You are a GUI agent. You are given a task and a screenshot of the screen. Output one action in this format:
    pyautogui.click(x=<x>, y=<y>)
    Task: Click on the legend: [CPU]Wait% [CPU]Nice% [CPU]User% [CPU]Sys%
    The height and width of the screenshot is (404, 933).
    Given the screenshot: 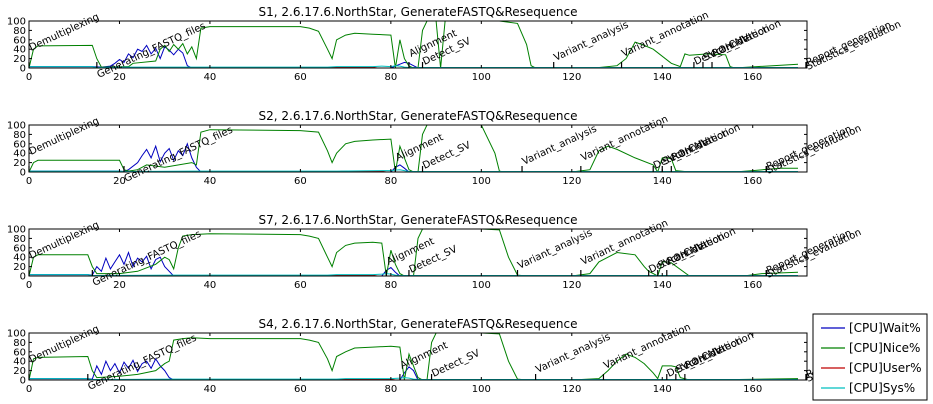 What is the action you would take?
    pyautogui.click(x=870, y=357)
    